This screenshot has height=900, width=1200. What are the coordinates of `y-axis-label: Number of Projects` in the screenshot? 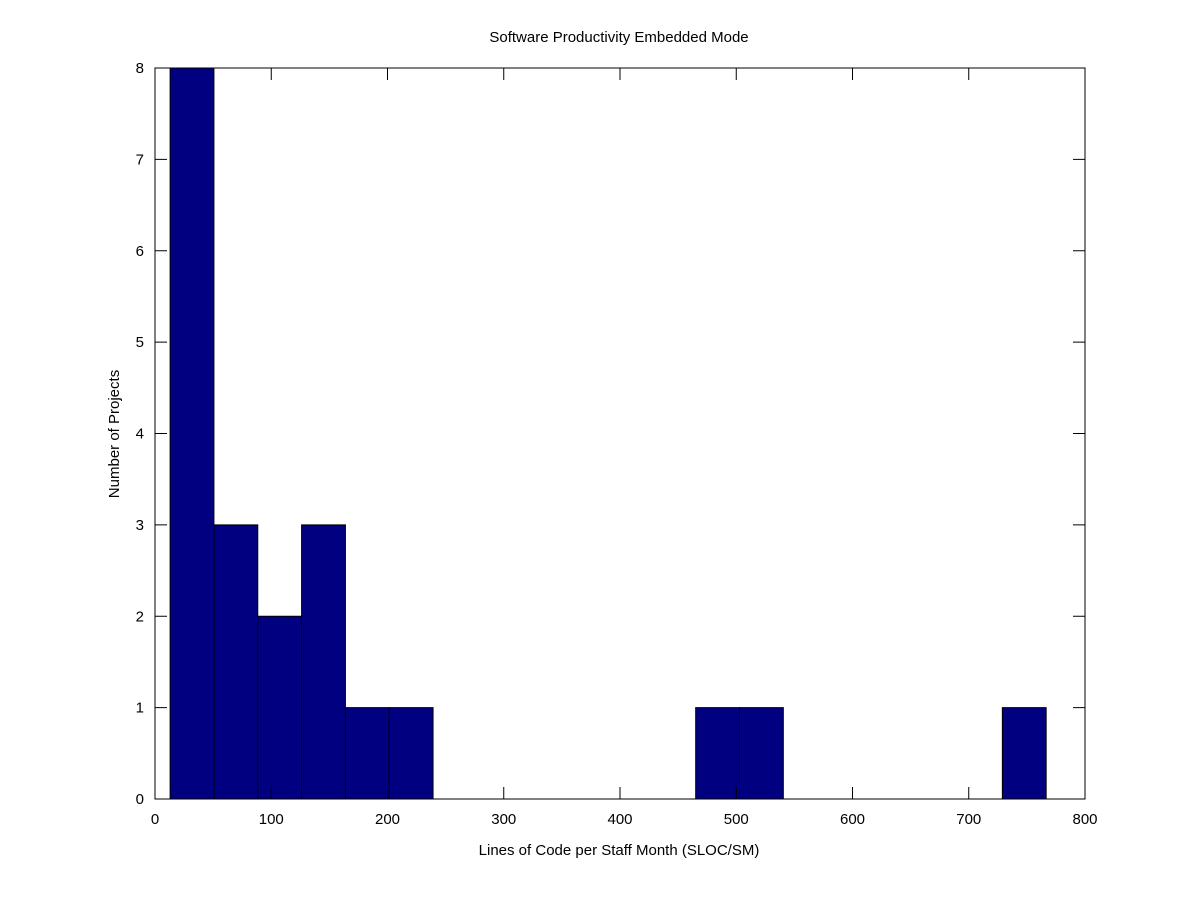 It's located at (114, 434).